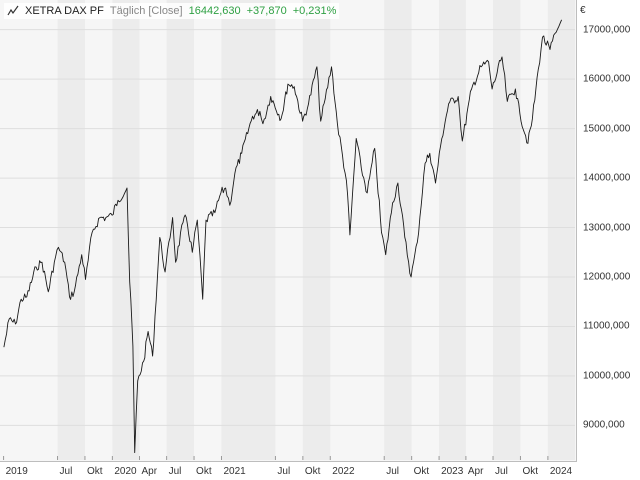 The height and width of the screenshot is (480, 640). Describe the element at coordinates (314, 11) in the screenshot. I see `price-change-percent: +0,231%` at that location.